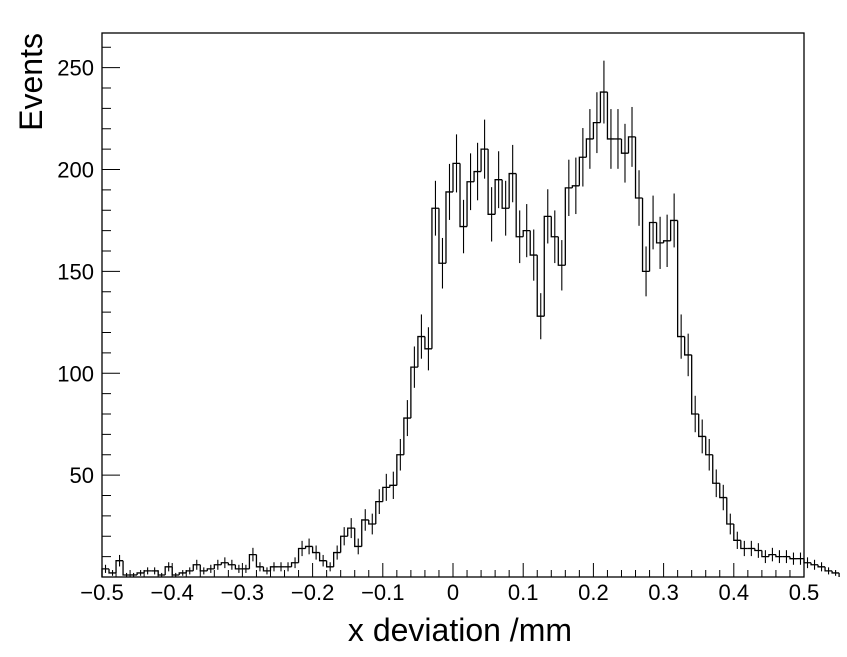 Image resolution: width=847 pixels, height=657 pixels. What do you see at coordinates (312, 592) in the screenshot?
I see `x-tick-label: −0.2` at bounding box center [312, 592].